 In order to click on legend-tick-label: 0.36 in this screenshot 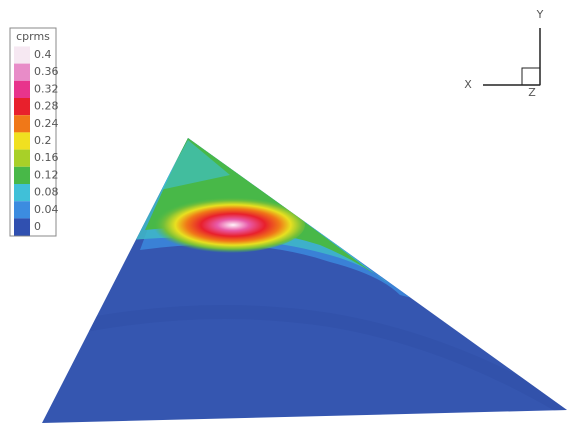, I will do `click(46, 71)`.